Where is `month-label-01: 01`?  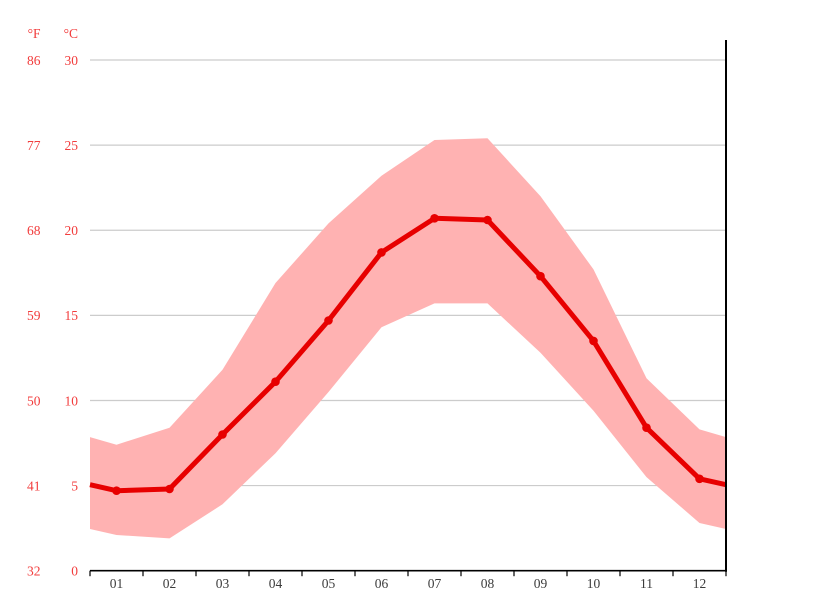
month-label-01: 01 is located at coordinates (117, 583).